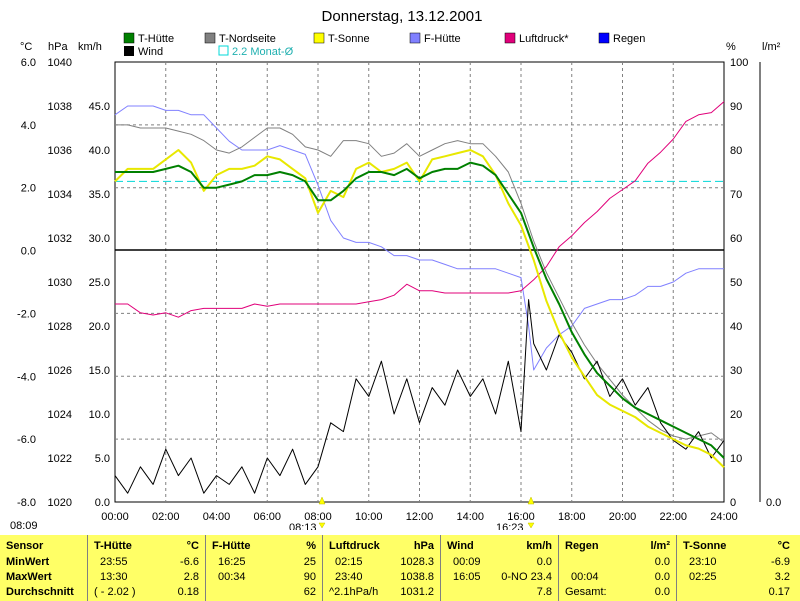 The height and width of the screenshot is (601, 800). What do you see at coordinates (28, 63) in the screenshot?
I see `temp-tick-label: 6.0` at bounding box center [28, 63].